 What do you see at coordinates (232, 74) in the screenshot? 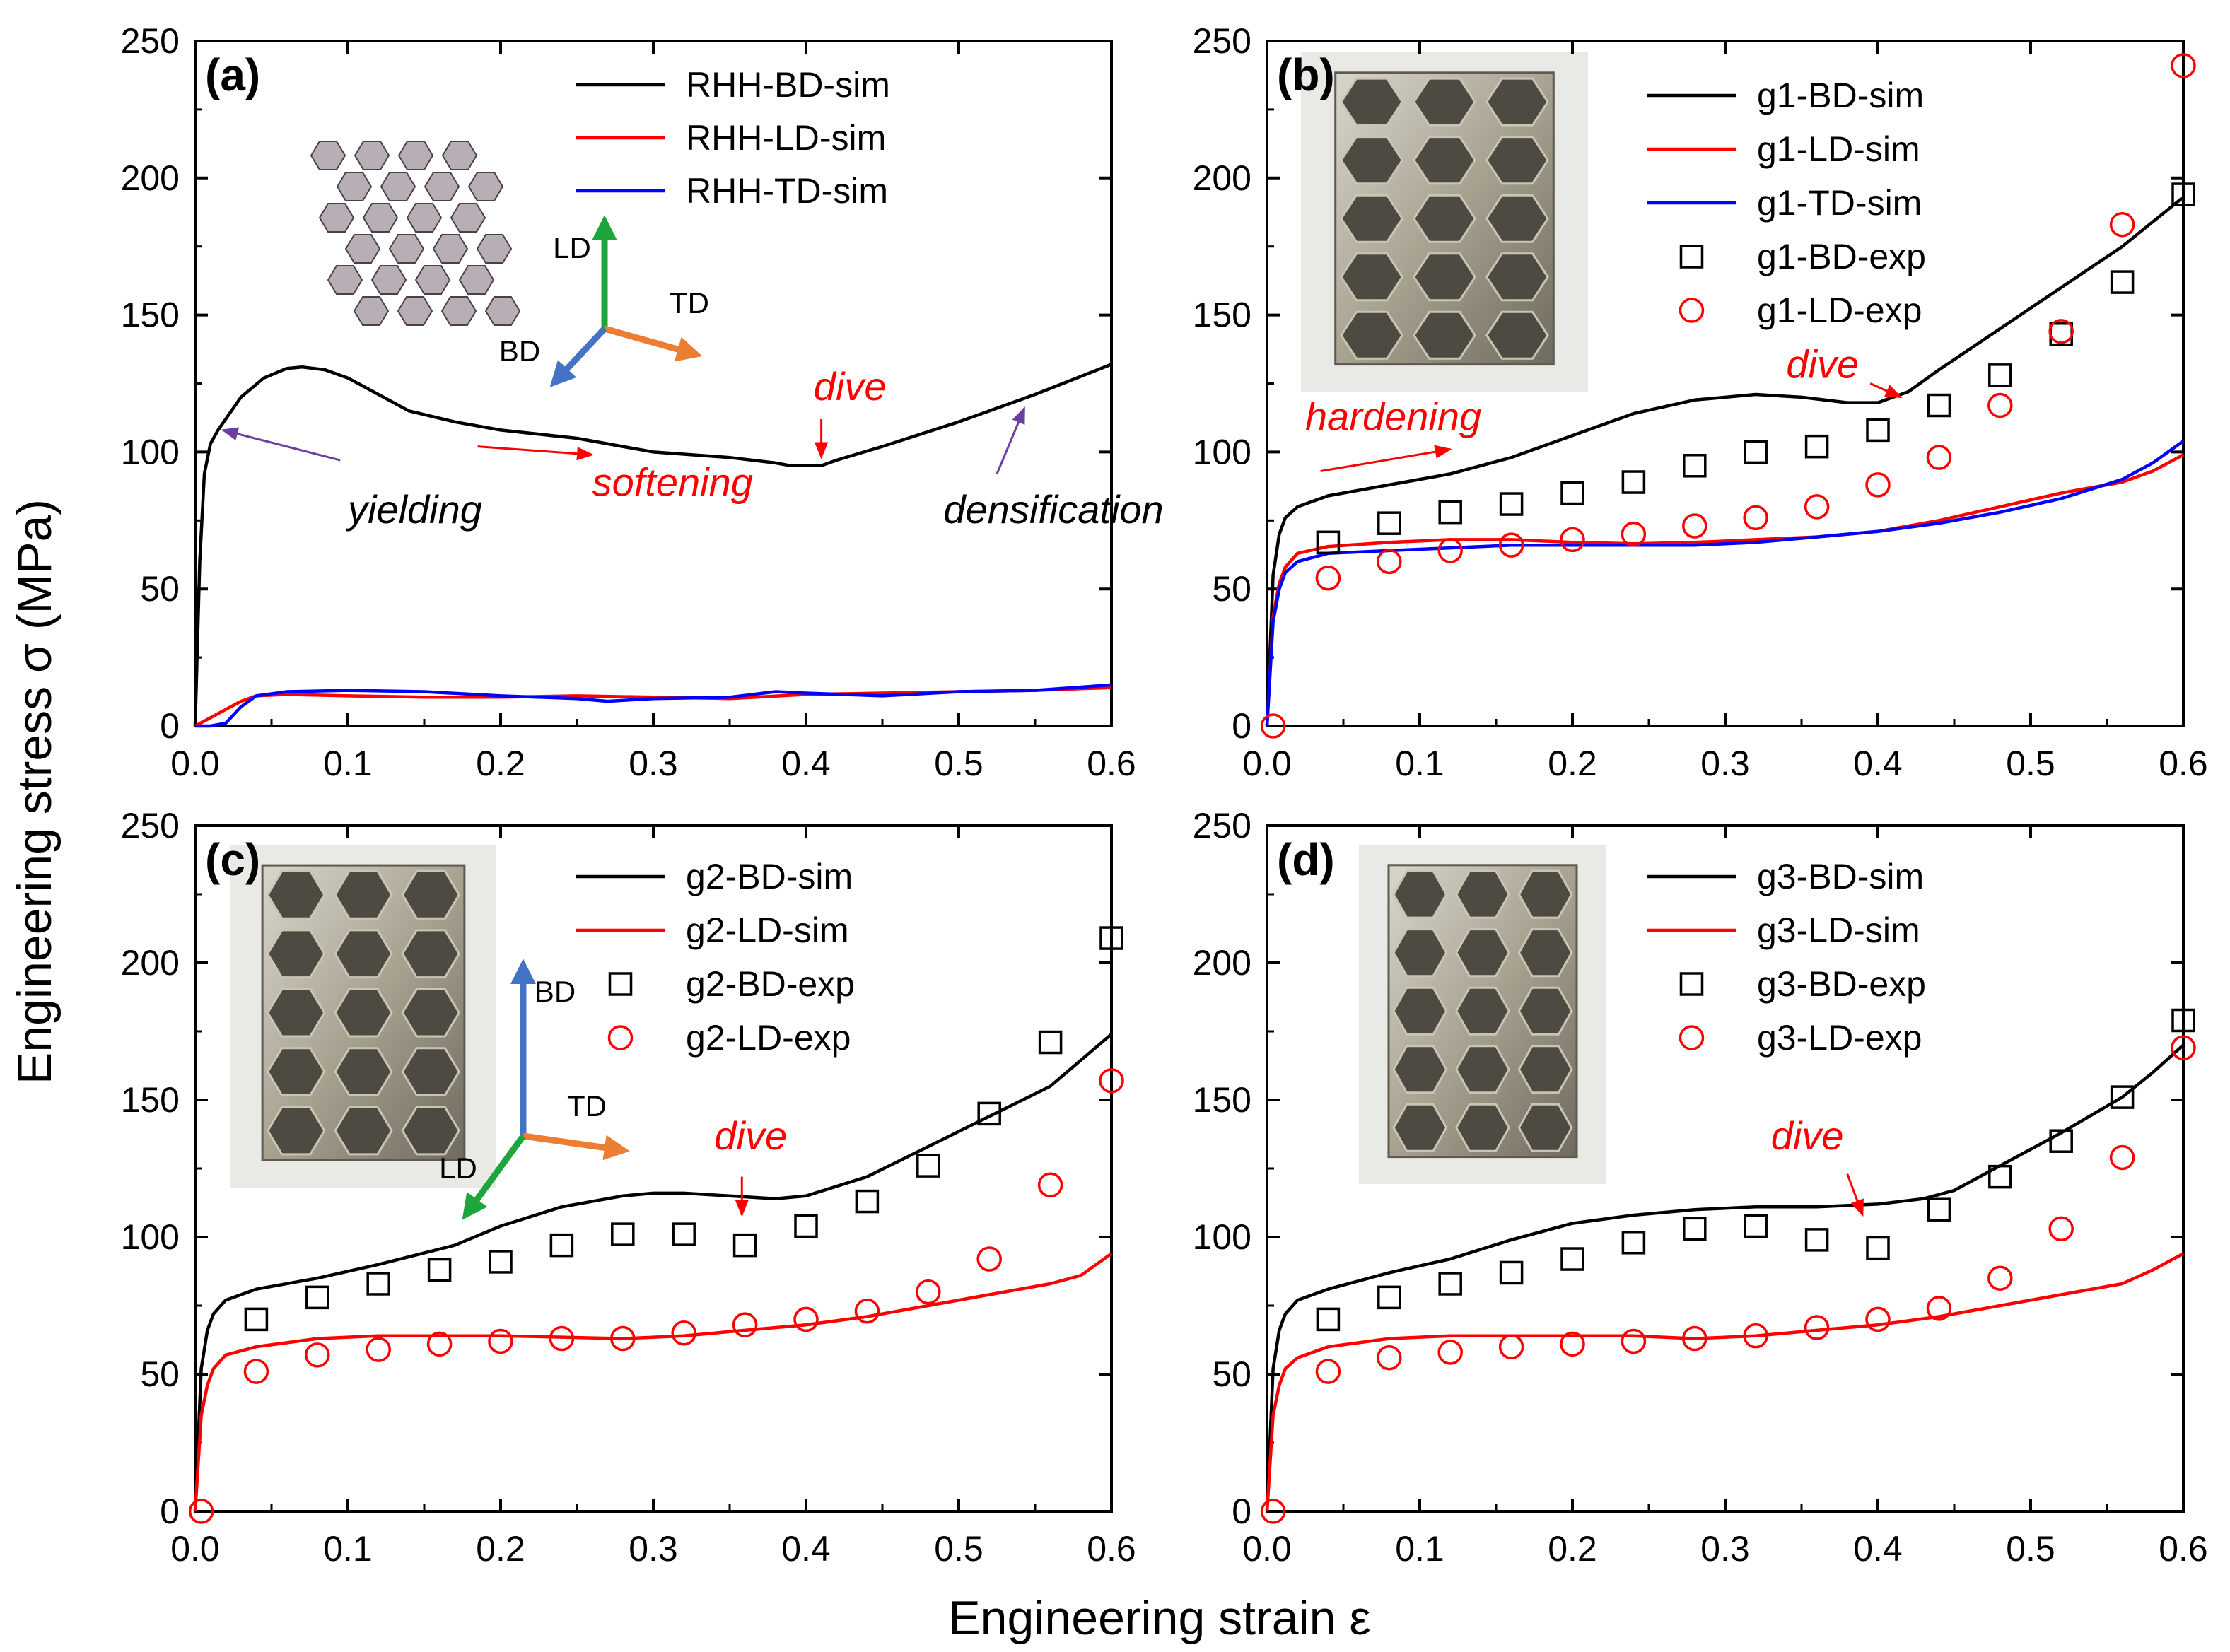
I see `panel-label: (a)` at bounding box center [232, 74].